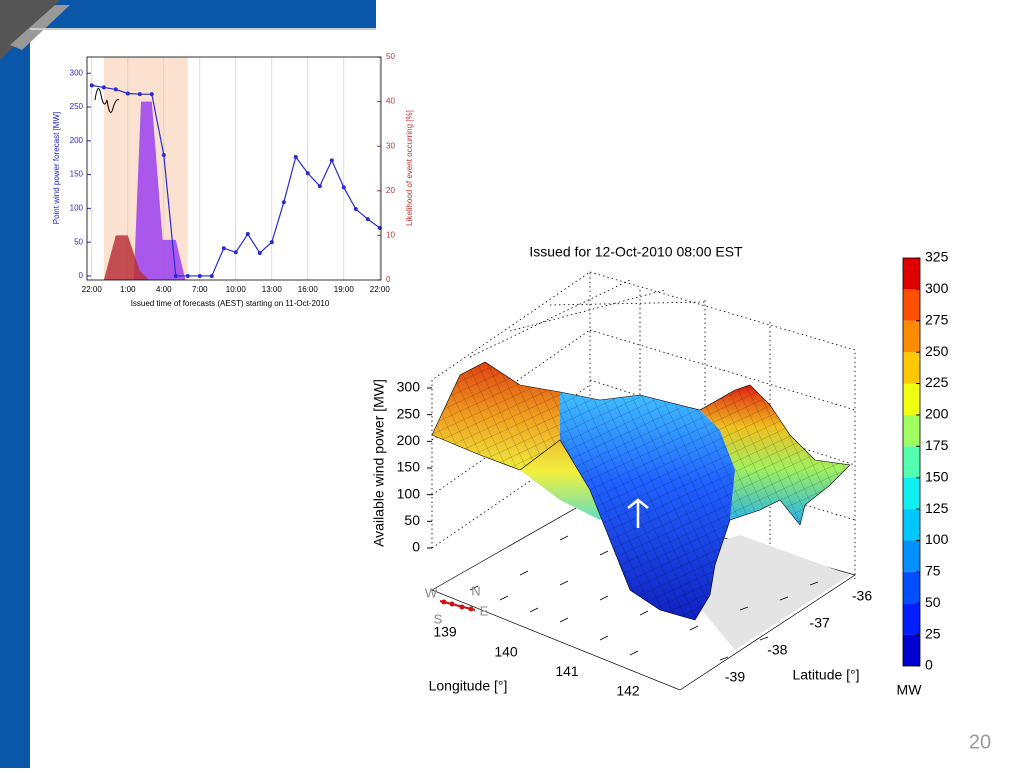 Image resolution: width=1024 pixels, height=773 pixels. I want to click on colorbar-frame, so click(911, 462).